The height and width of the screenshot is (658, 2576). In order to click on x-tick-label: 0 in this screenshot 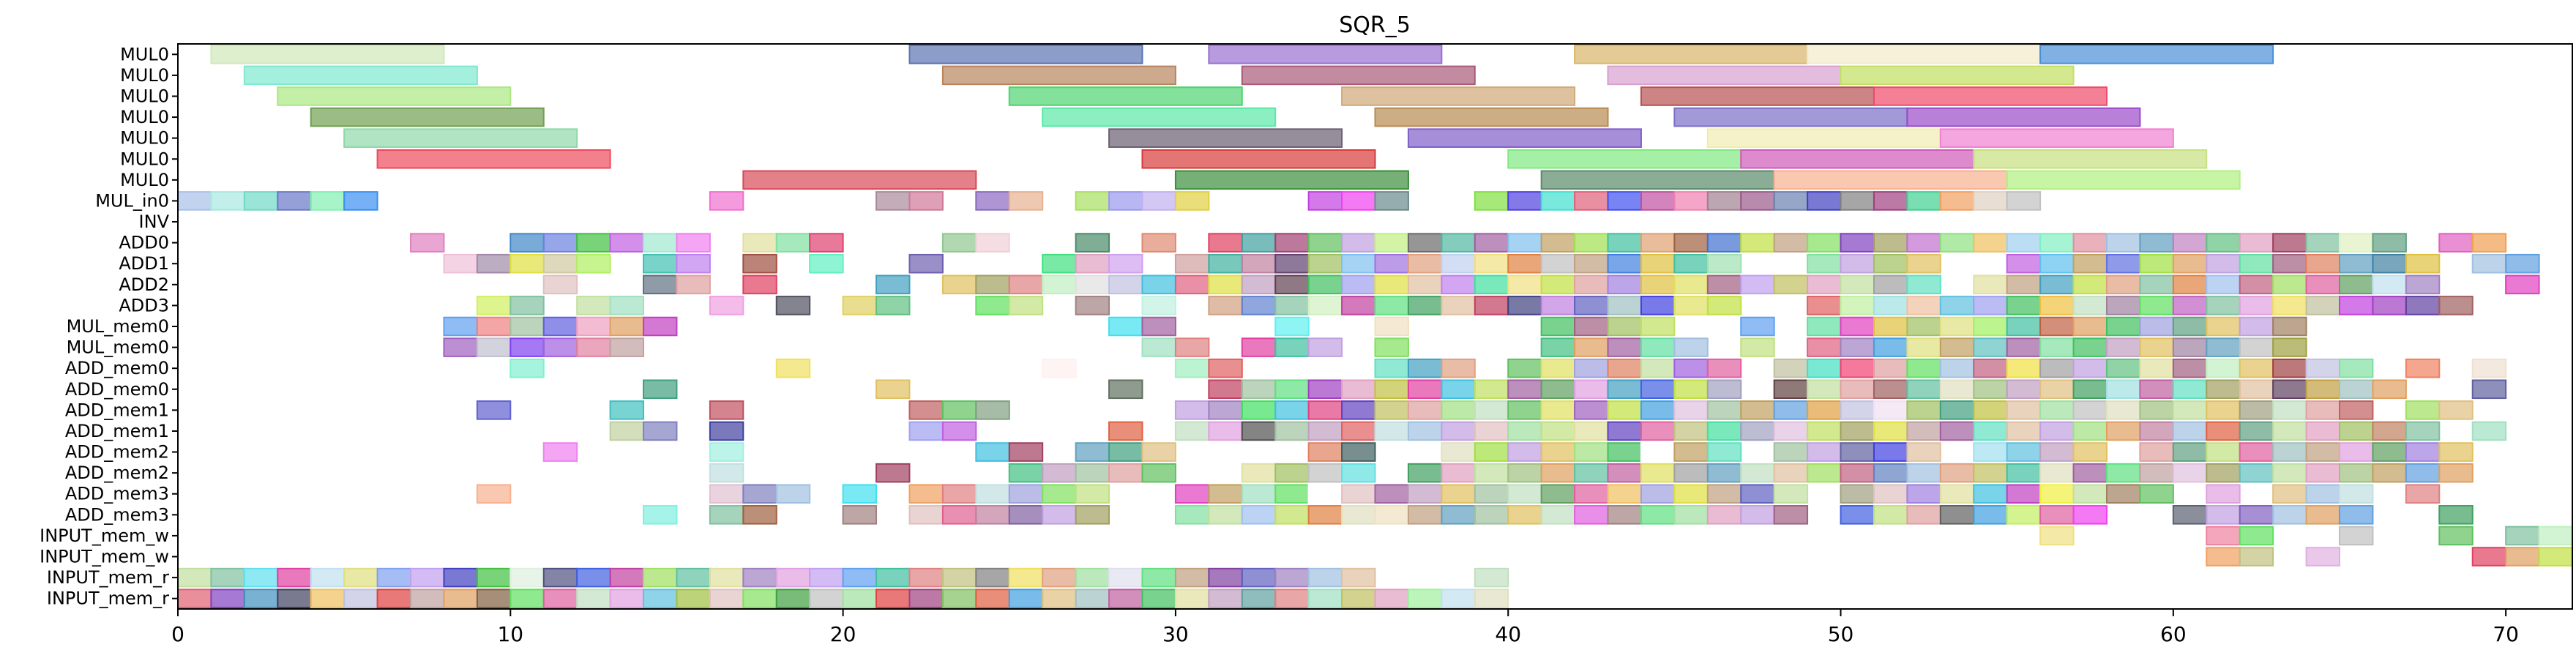, I will do `click(177, 634)`.